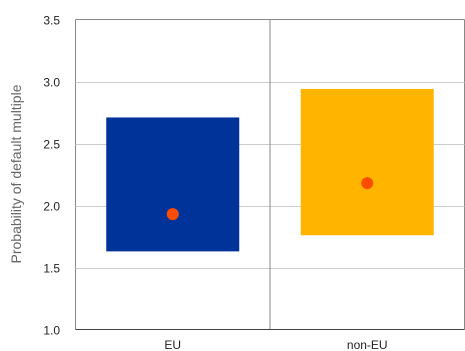 Image resolution: width=465 pixels, height=351 pixels. What do you see at coordinates (270, 199) in the screenshot?
I see `points` at bounding box center [270, 199].